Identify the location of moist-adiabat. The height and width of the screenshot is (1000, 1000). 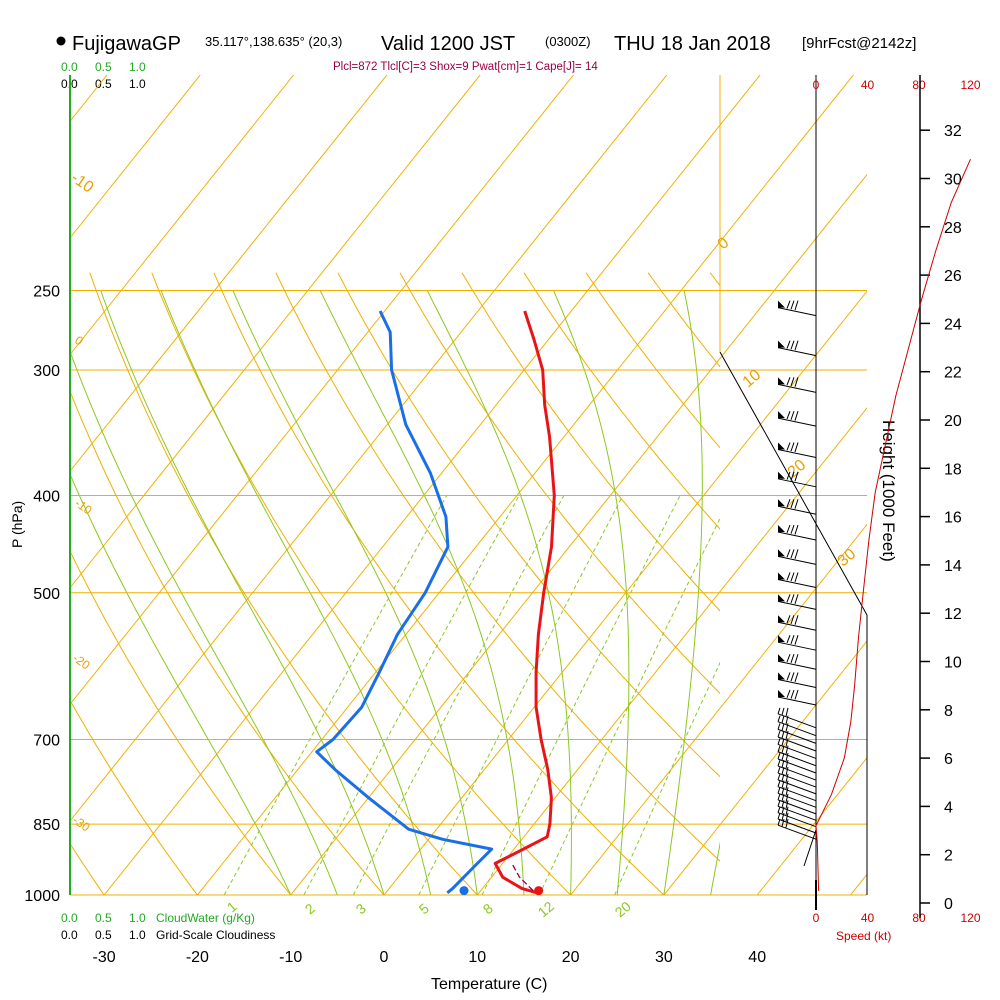
(591, 592).